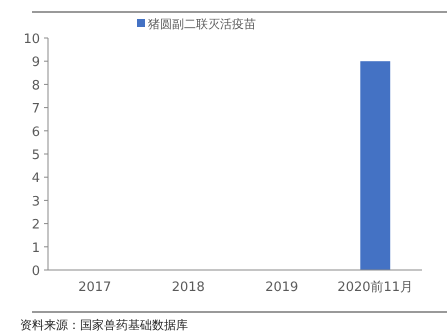 Image resolution: width=447 pixels, height=334 pixels. What do you see at coordinates (31, 39) in the screenshot?
I see `y-tick-label: 10` at bounding box center [31, 39].